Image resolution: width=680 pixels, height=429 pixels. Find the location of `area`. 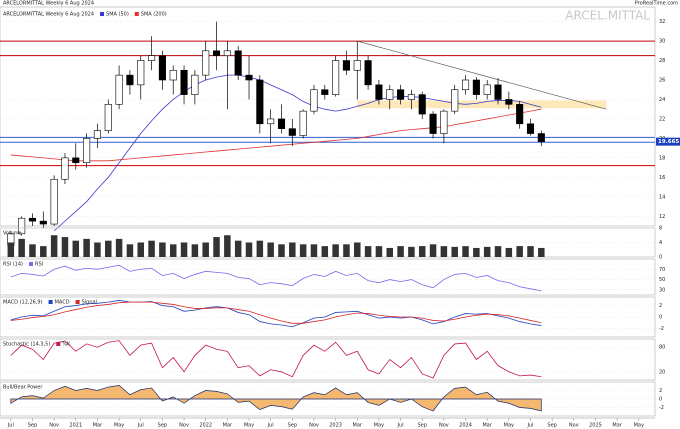

area is located at coordinates (276, 398).